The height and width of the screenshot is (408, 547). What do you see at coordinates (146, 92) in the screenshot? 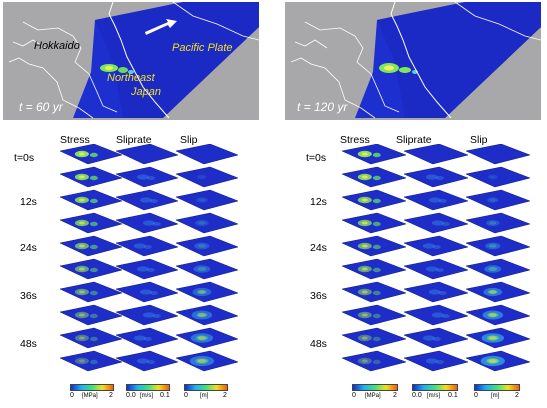
I see `label-japan: Japan` at bounding box center [146, 92].